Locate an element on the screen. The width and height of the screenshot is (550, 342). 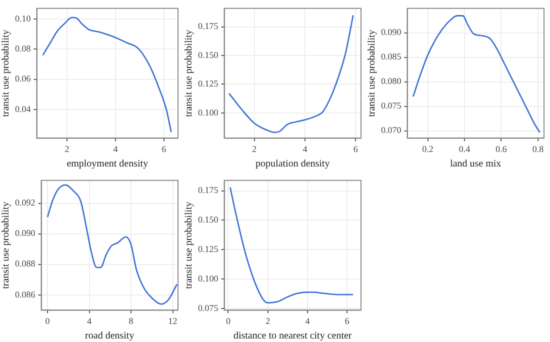
y-tick-label: 0.070 is located at coordinates (391, 130).